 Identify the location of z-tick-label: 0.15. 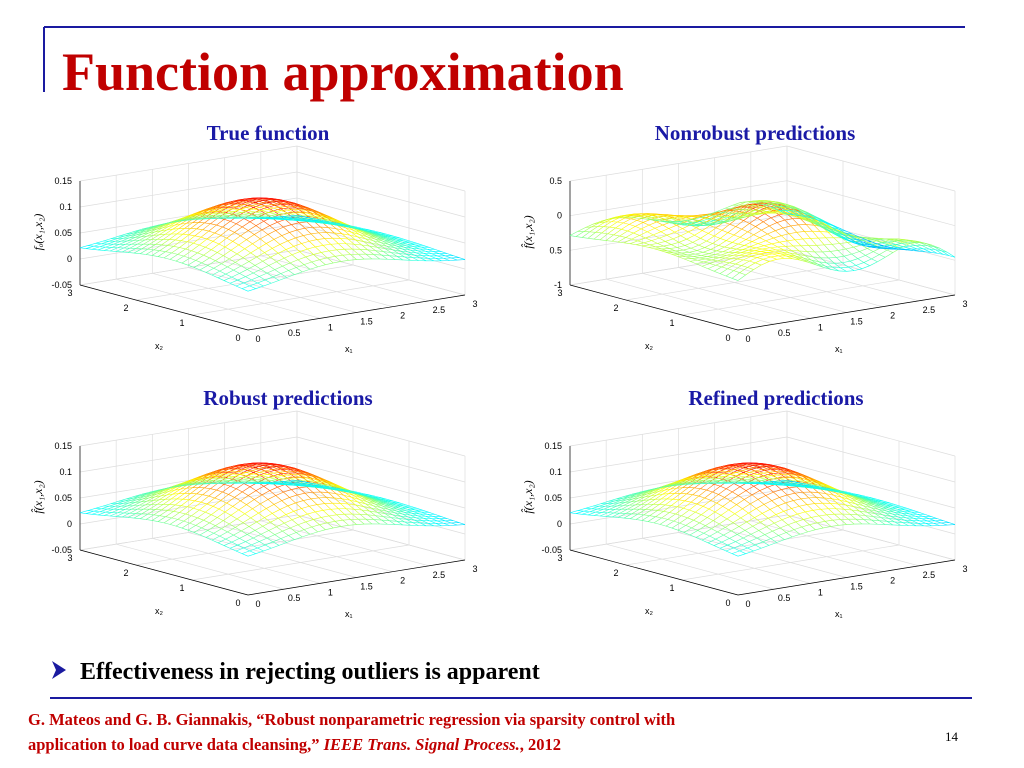
(63, 181).